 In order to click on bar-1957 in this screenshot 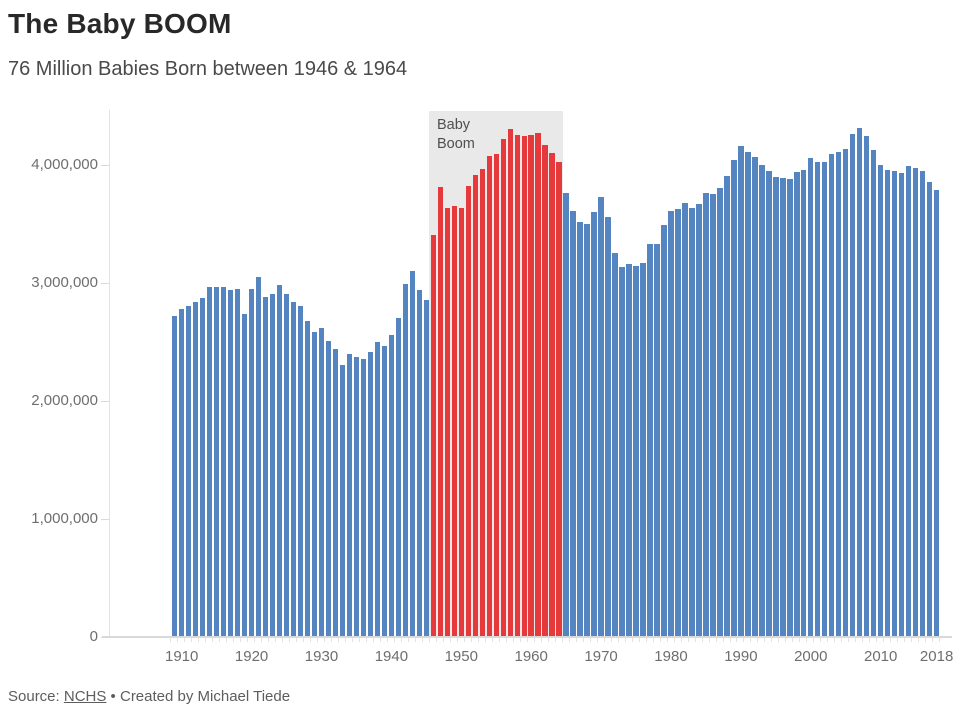, I will do `click(510, 382)`.